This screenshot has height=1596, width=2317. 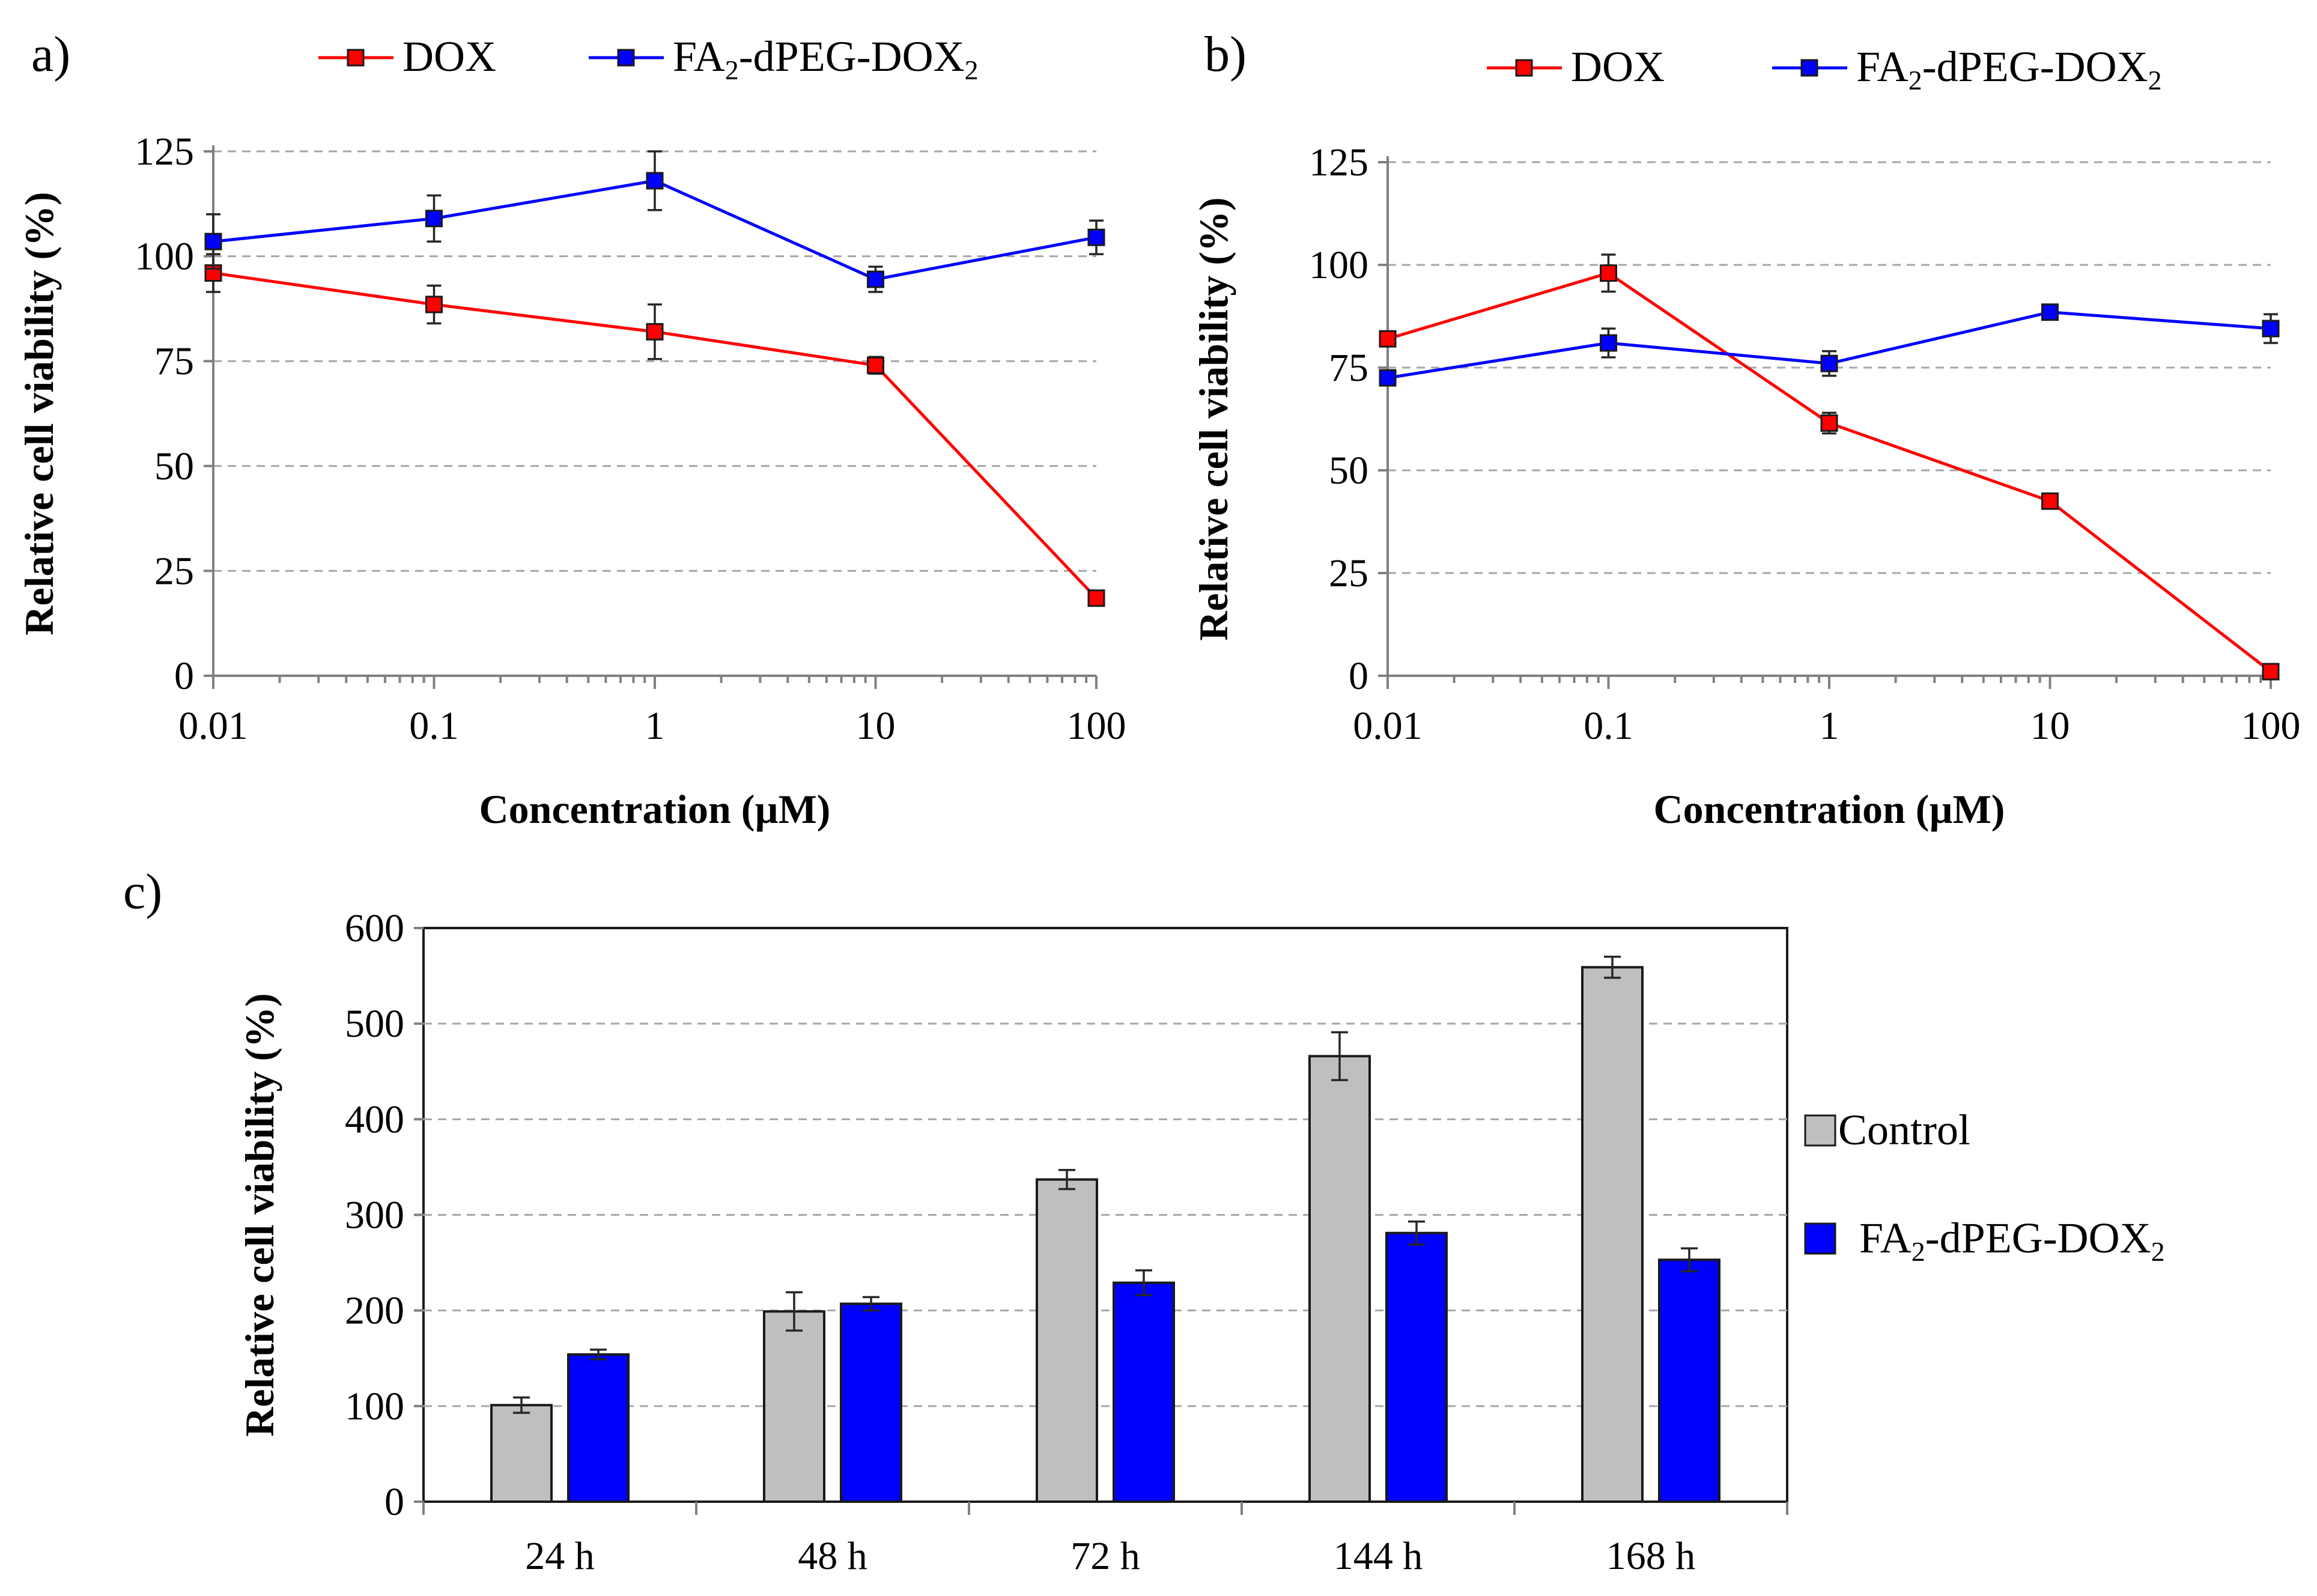 What do you see at coordinates (142, 892) in the screenshot?
I see `panel-label: c)` at bounding box center [142, 892].